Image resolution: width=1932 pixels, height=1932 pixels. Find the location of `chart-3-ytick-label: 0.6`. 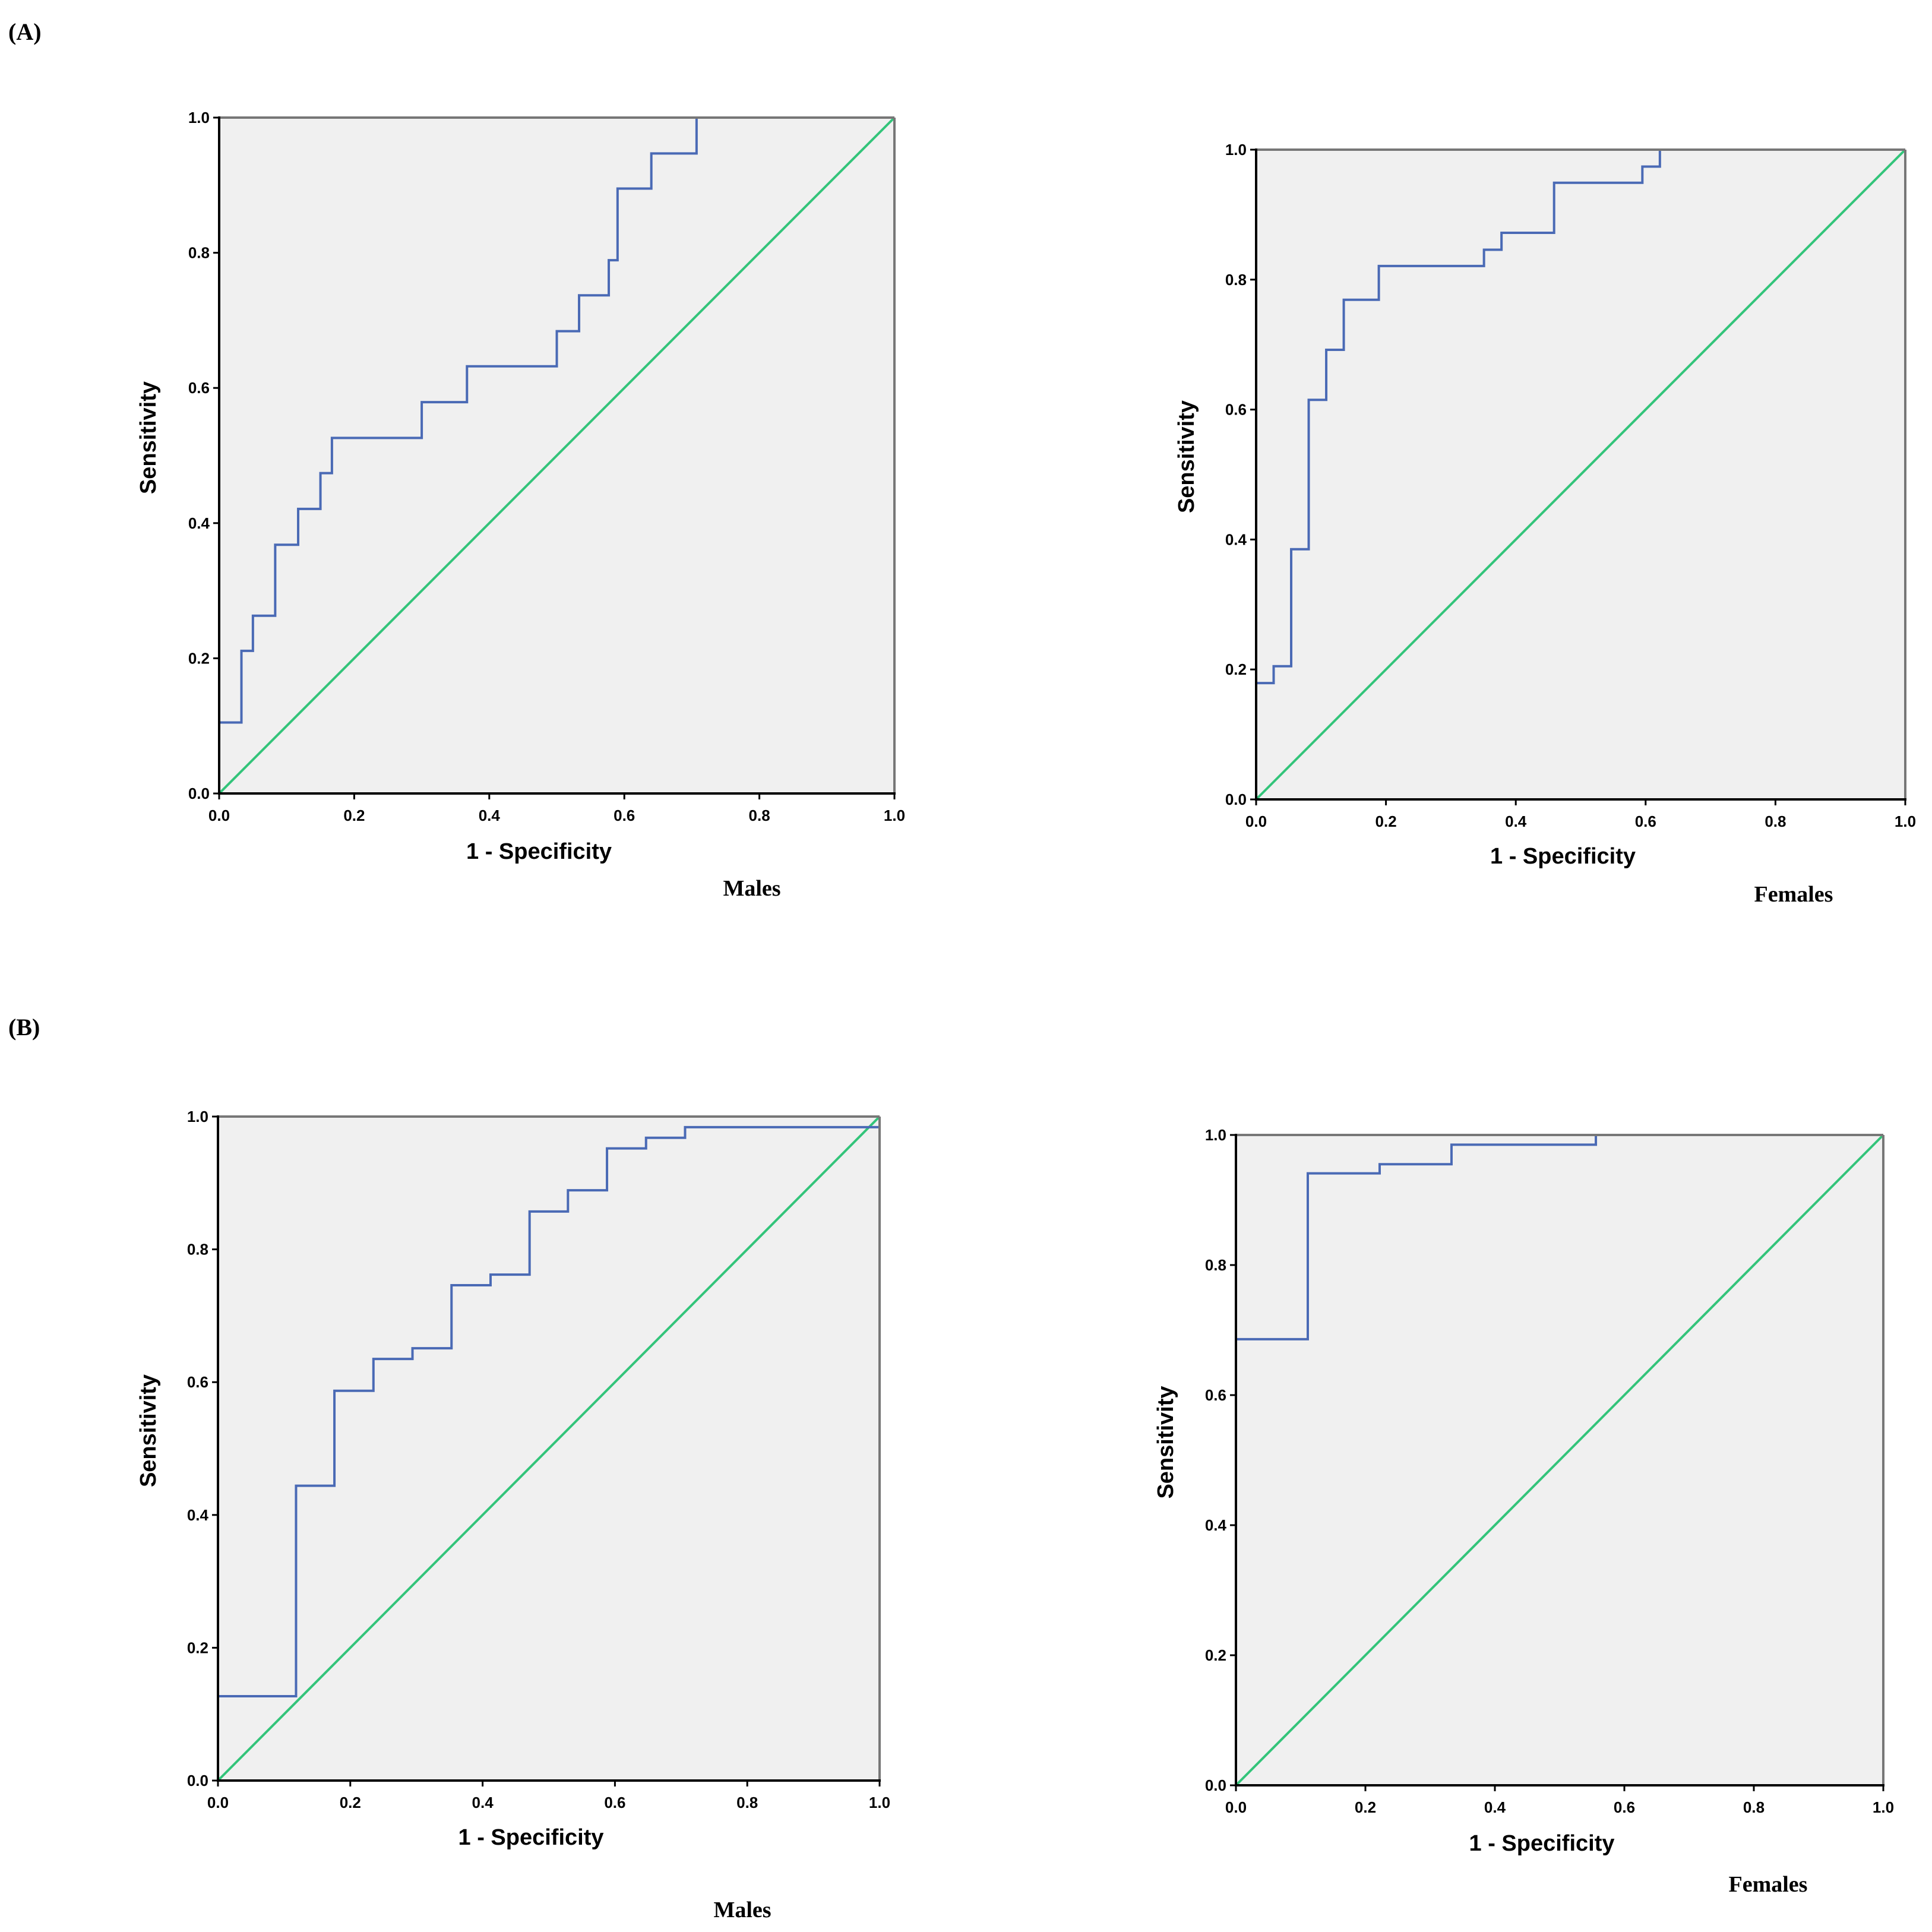

chart-3-ytick-label: 0.6 is located at coordinates (197, 1382).